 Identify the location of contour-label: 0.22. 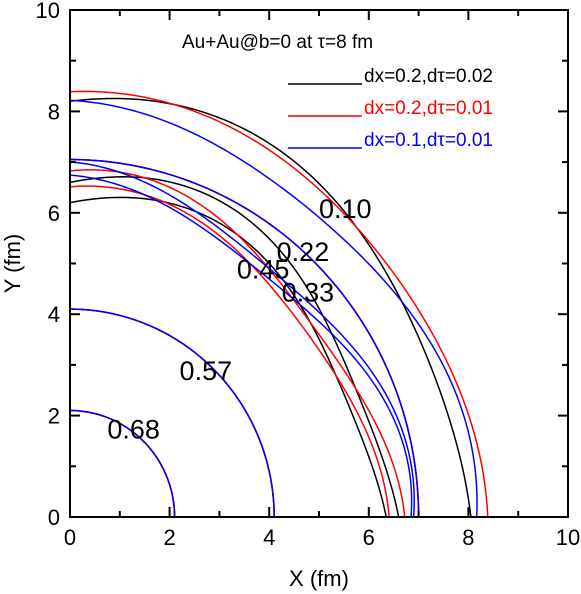
(303, 252).